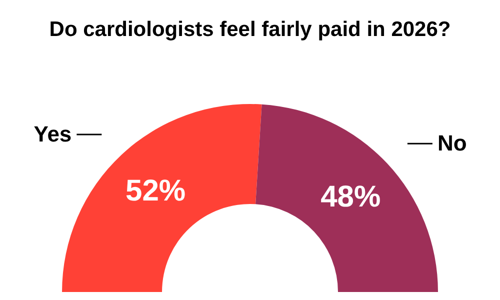 The height and width of the screenshot is (300, 500). Describe the element at coordinates (53, 134) in the screenshot. I see `slice-label: Yes` at that location.